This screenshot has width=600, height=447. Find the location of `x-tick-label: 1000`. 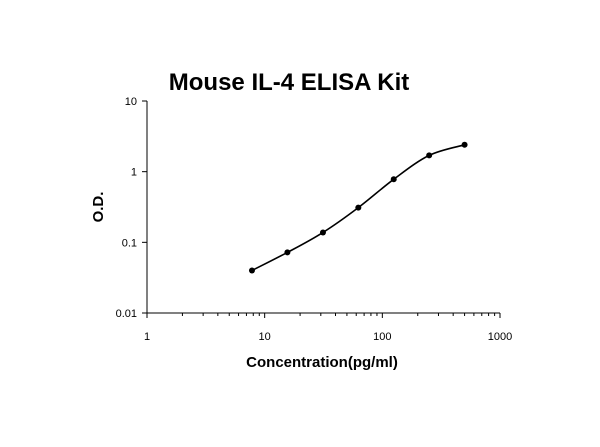

x-tick-label: 1000 is located at coordinates (500, 337).